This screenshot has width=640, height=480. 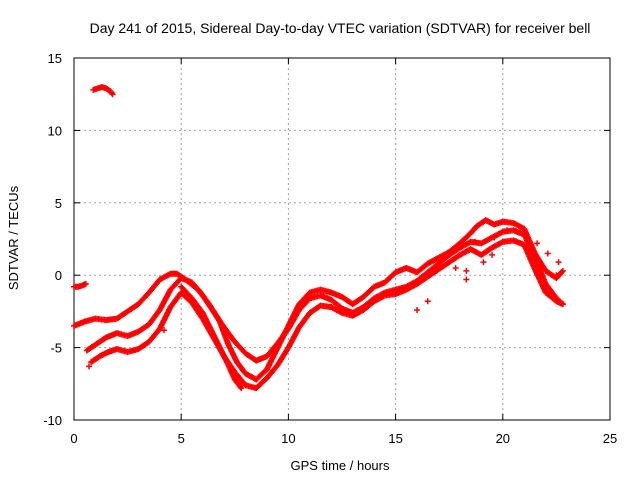 I want to click on y-axis-label: SDTVAR / TECUs, so click(x=13, y=237).